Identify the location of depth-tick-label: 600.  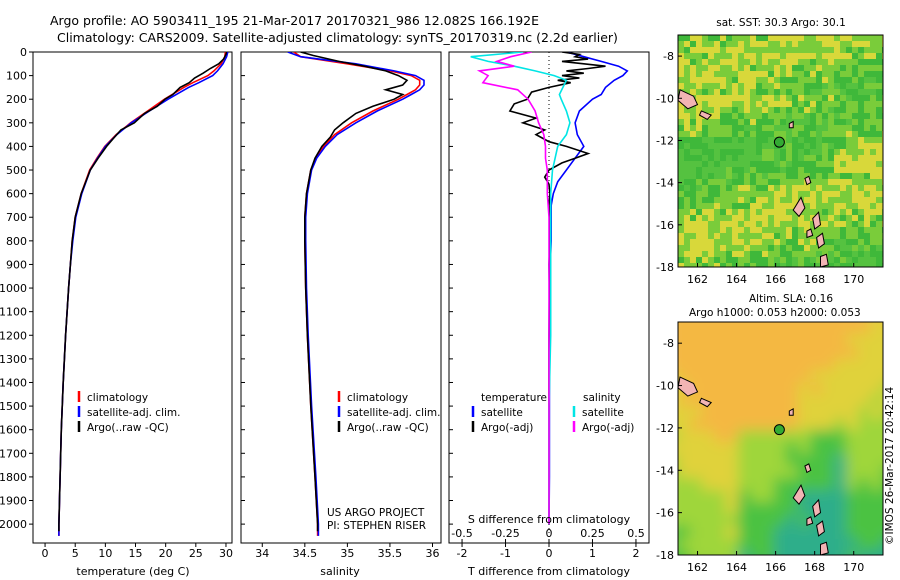
(16, 194).